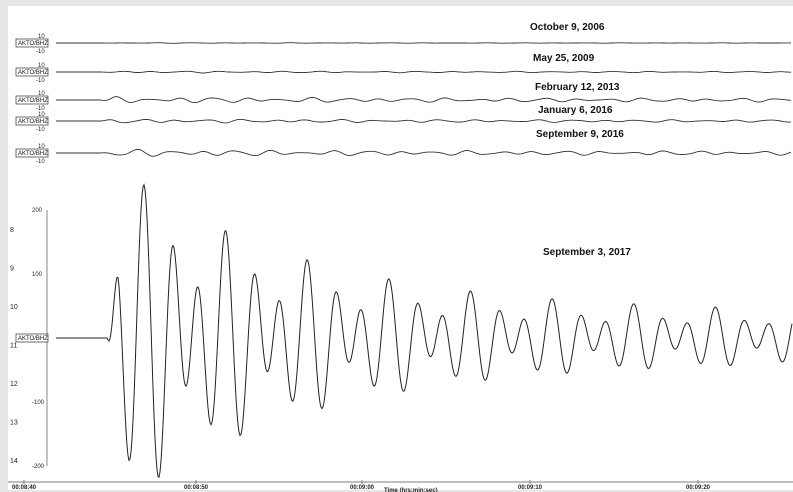 The height and width of the screenshot is (492, 793). Describe the element at coordinates (14, 461) in the screenshot. I see `row-label: 14` at that location.